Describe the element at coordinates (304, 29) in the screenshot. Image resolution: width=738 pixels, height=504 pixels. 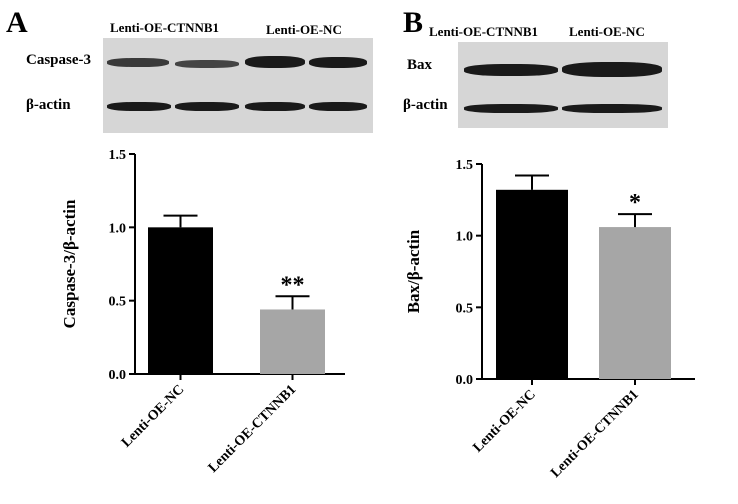
I see `blot-a-lane-label-nc: Lenti-OE-NC` at that location.